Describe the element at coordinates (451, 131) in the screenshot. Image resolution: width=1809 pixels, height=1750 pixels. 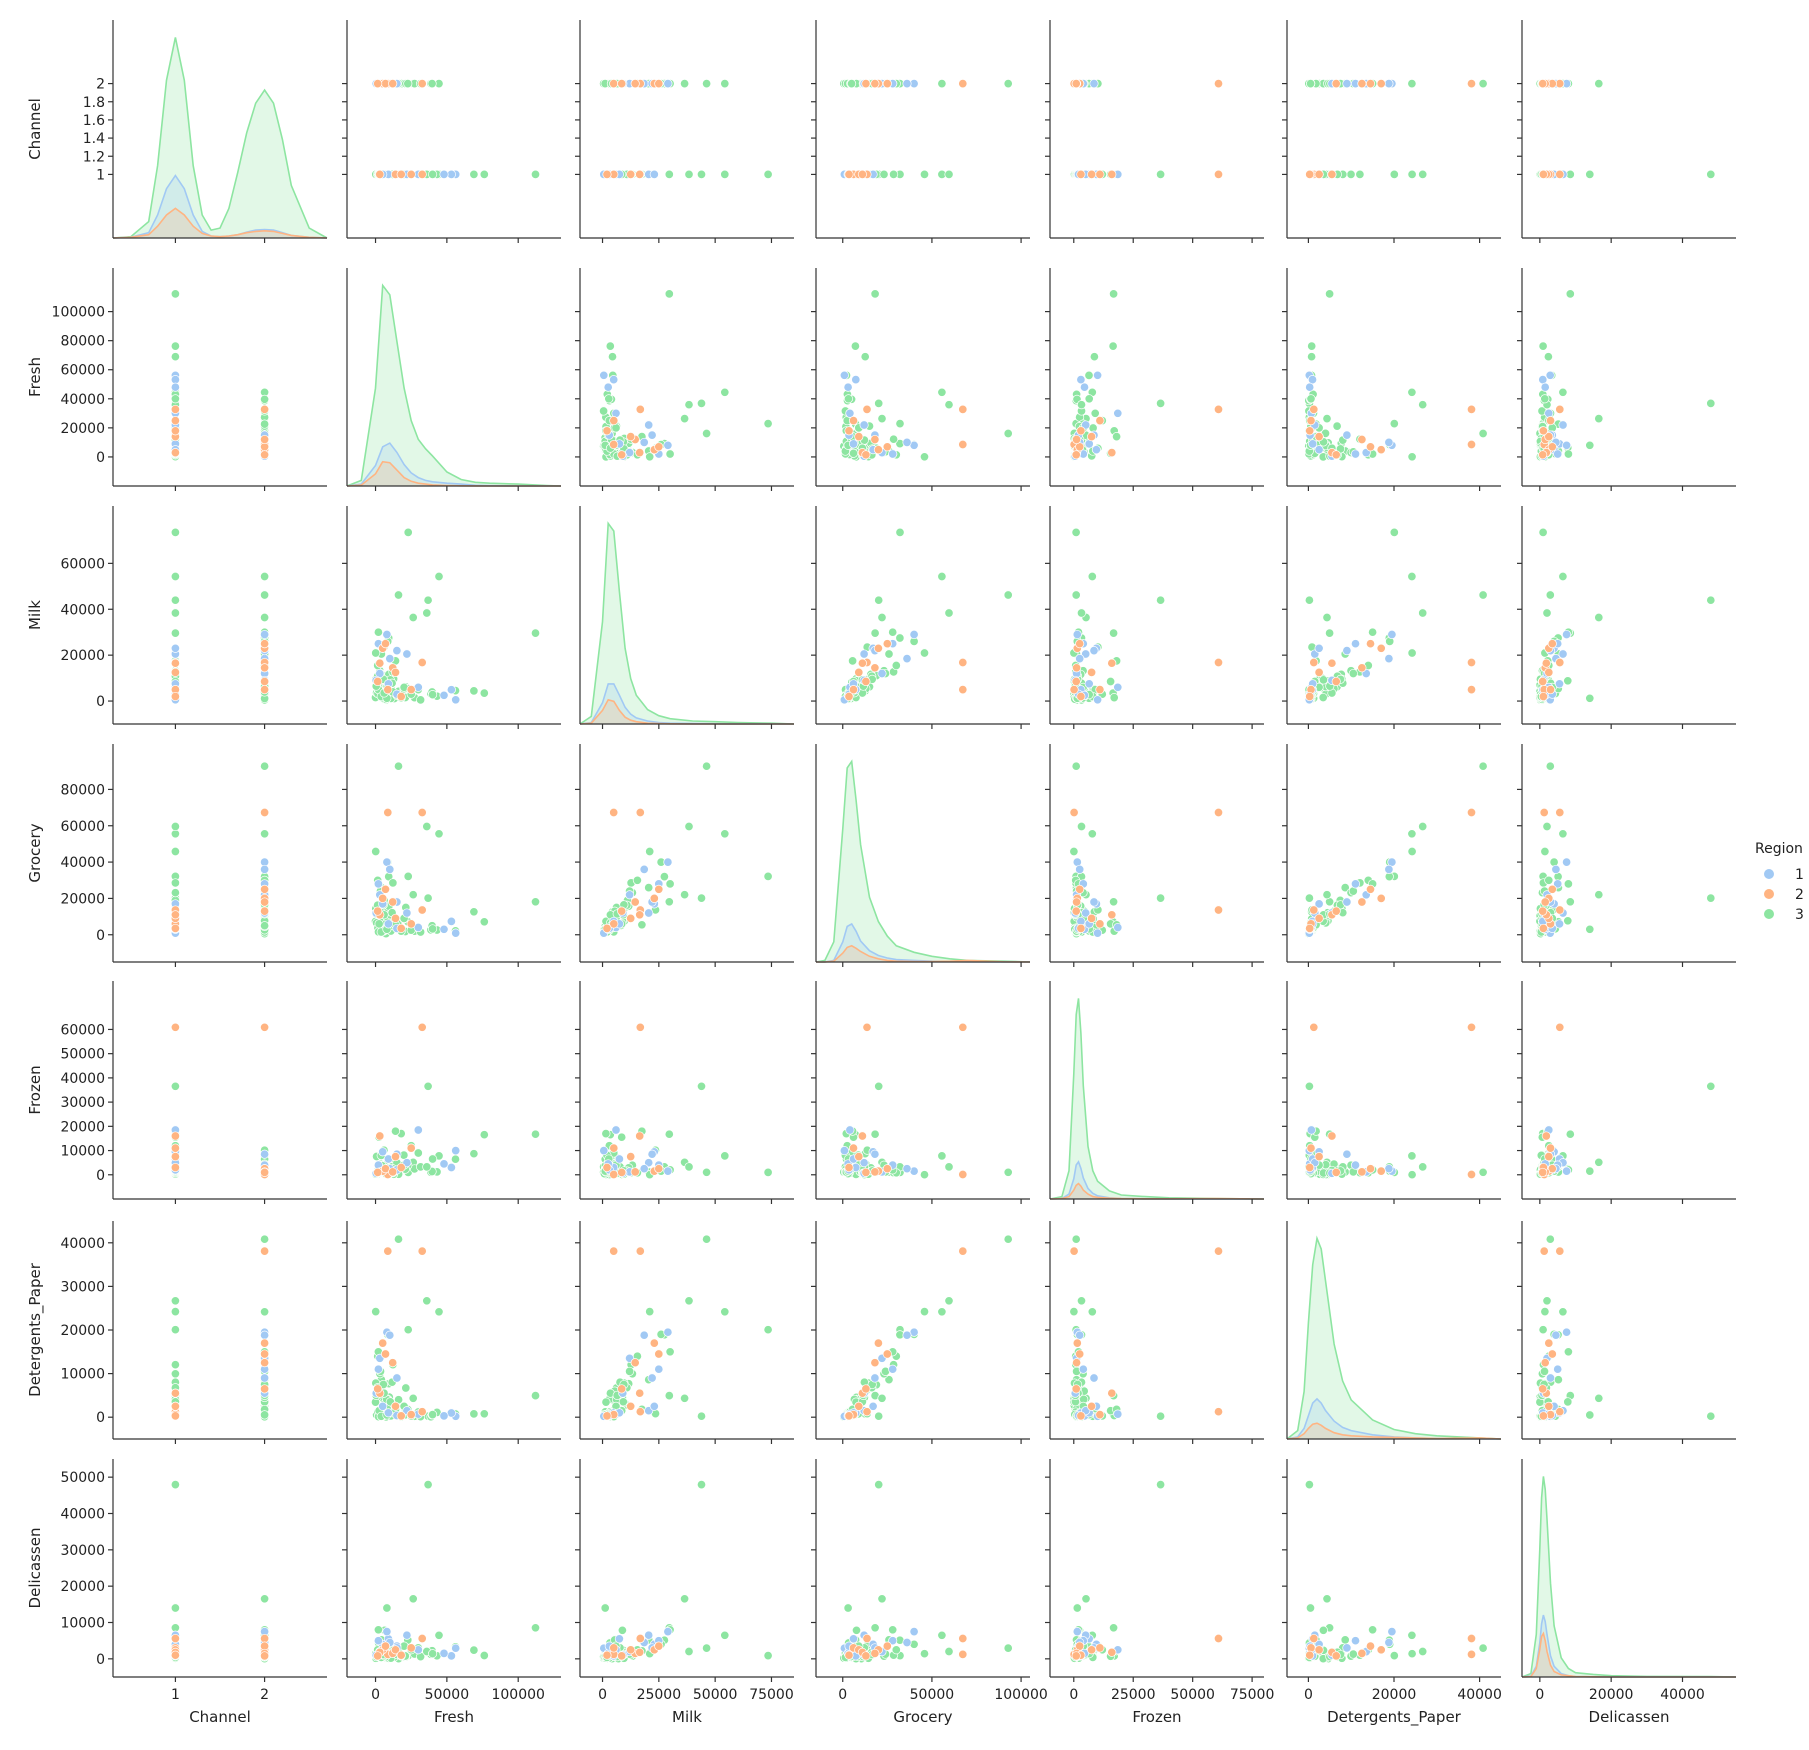
I see `panel-Channel-vs-Fresh` at that location.